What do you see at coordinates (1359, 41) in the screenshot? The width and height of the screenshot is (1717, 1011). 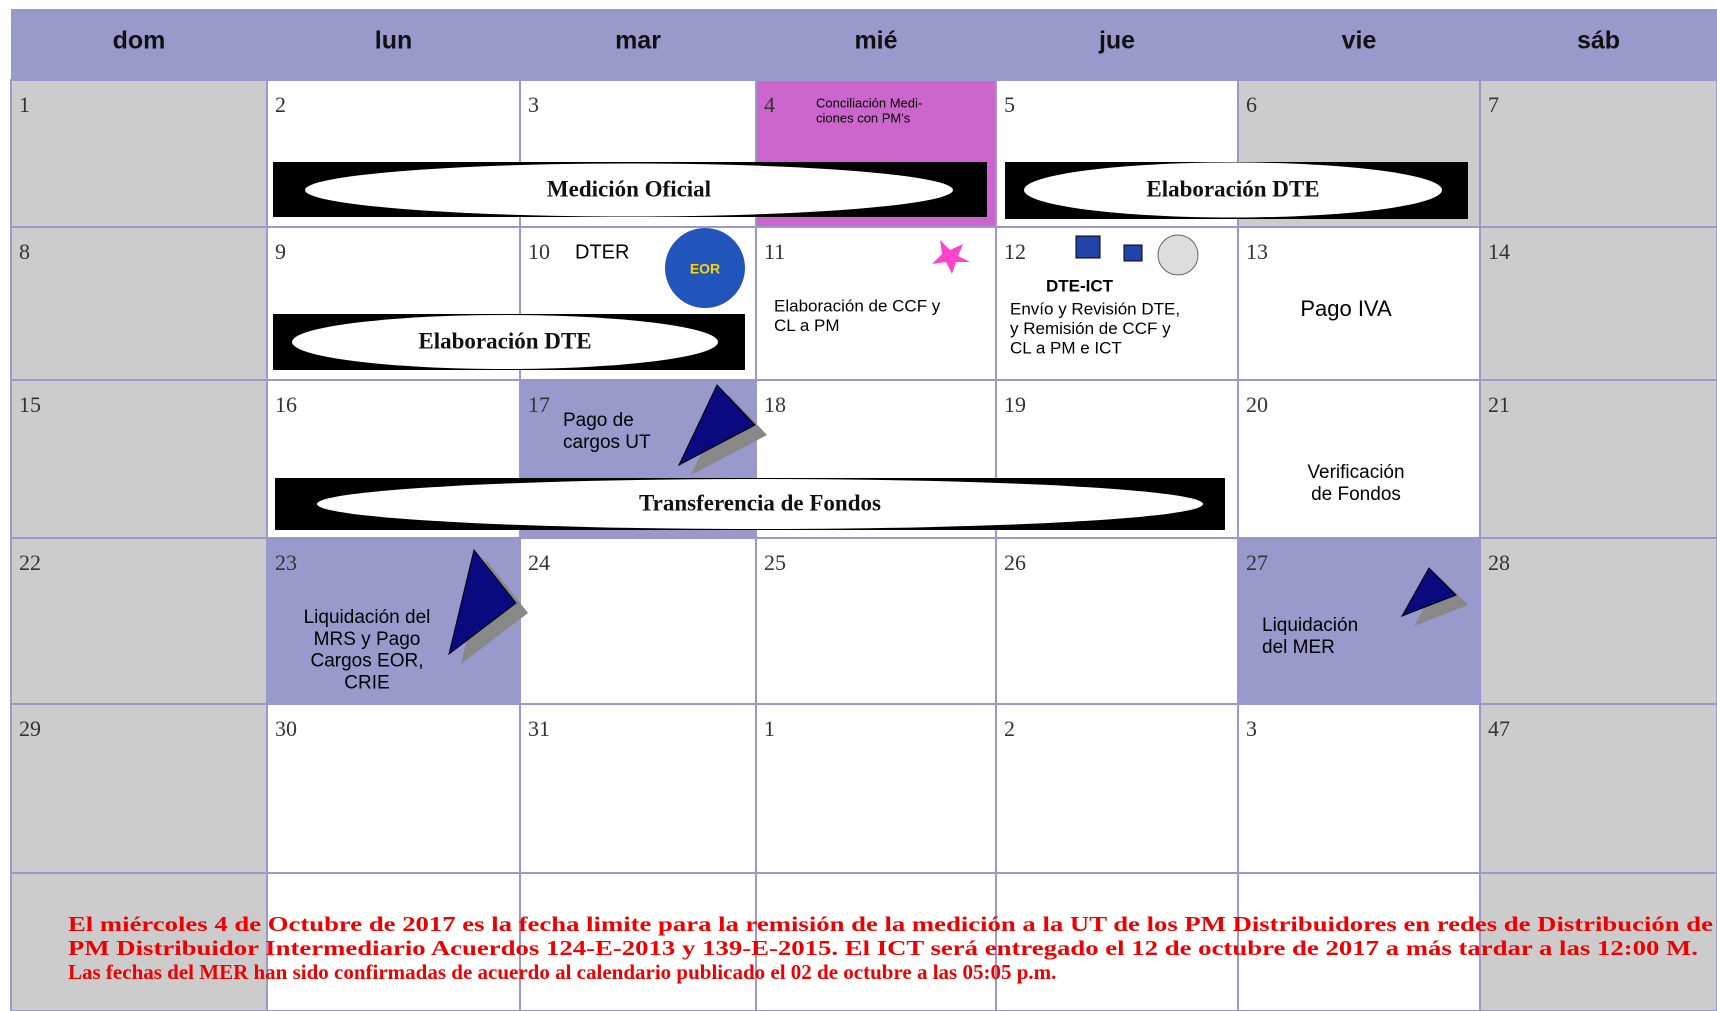 I see `day-header: vie` at bounding box center [1359, 41].